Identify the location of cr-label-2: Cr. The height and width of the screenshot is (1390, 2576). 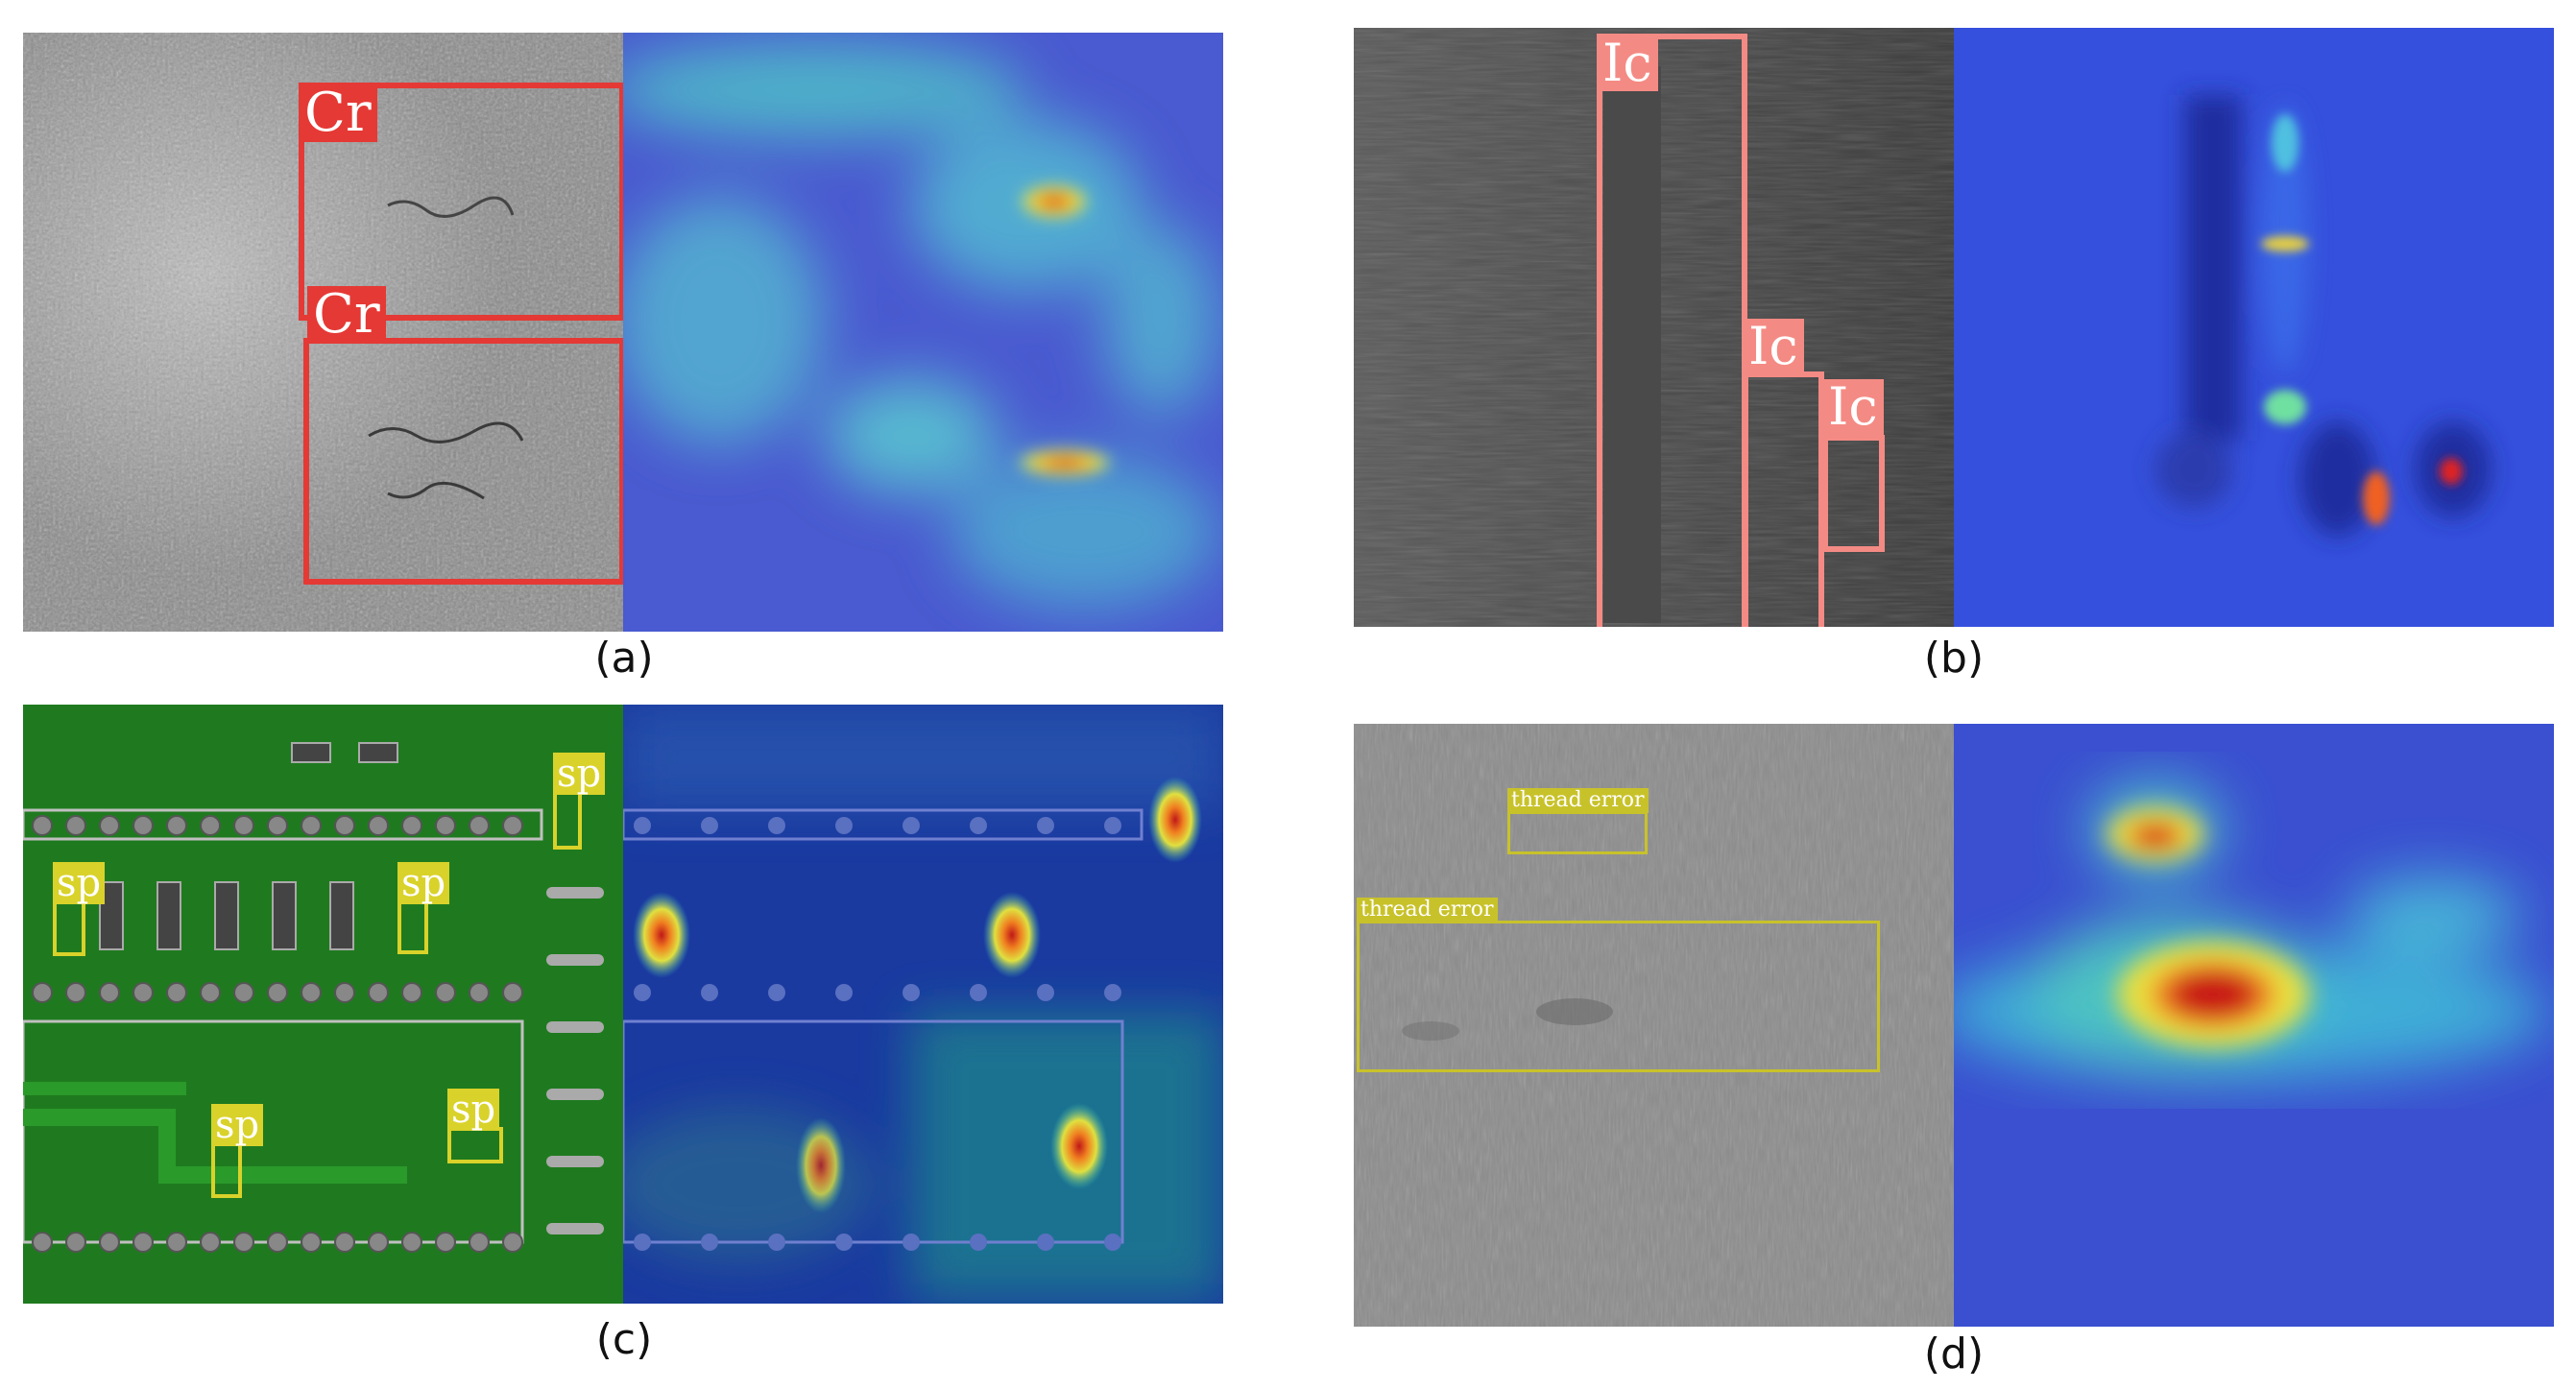
(346, 315).